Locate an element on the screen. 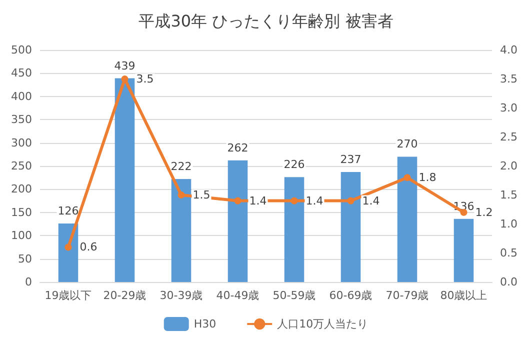  y-tick-label: 250 is located at coordinates (21, 166).